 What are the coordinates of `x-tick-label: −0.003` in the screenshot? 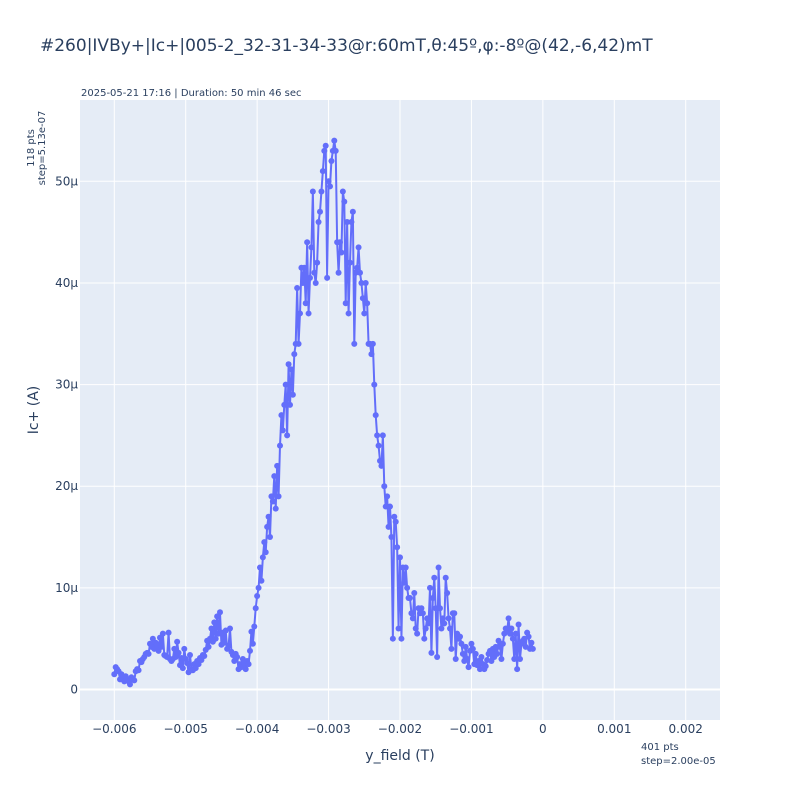 It's located at (328, 729).